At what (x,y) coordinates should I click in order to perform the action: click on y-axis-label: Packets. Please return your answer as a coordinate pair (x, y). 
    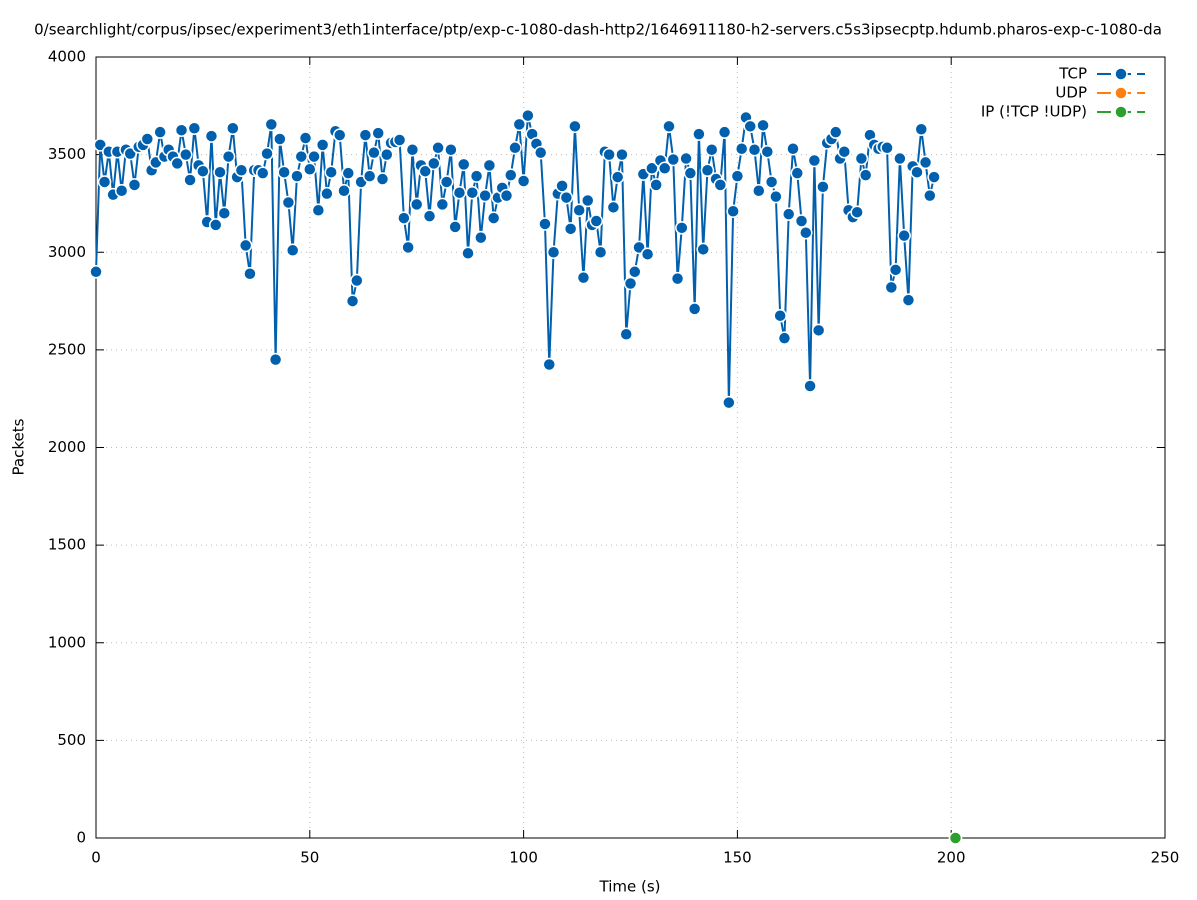
    Looking at the image, I should click on (19, 446).